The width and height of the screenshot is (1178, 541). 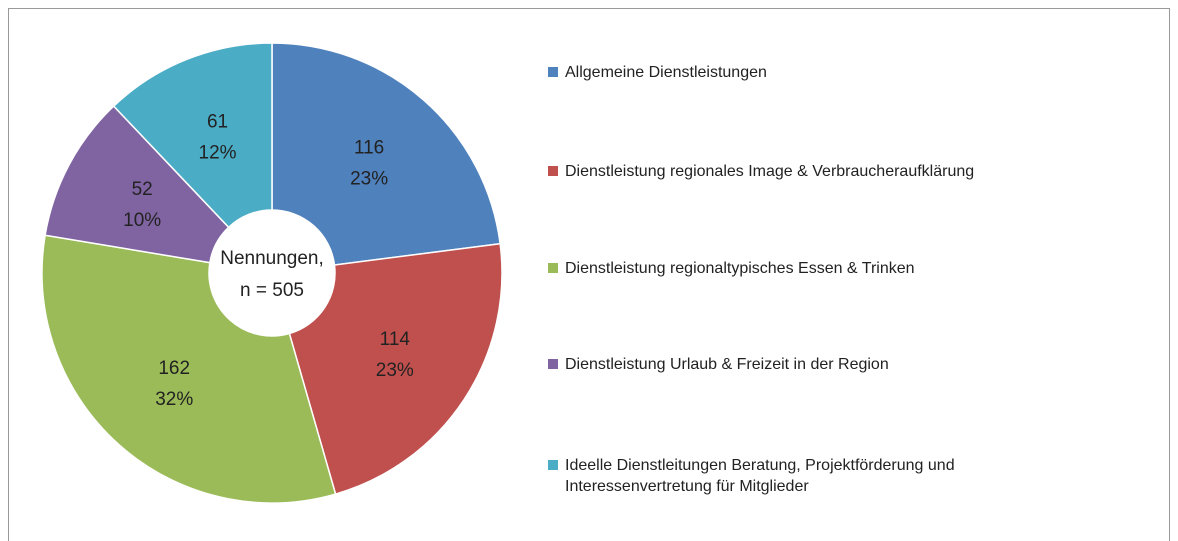 What do you see at coordinates (174, 368) in the screenshot?
I see `value-label: 162` at bounding box center [174, 368].